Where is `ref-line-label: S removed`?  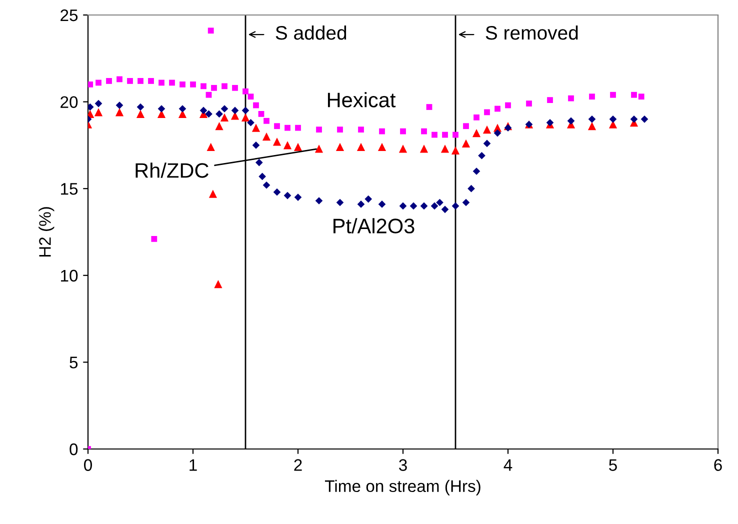
ref-line-label: S removed is located at coordinates (532, 32).